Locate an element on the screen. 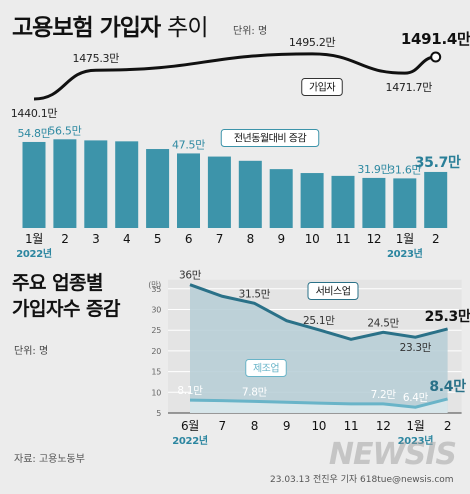 The width and height of the screenshot is (470, 494). manufacturing-legend-callout-box is located at coordinates (266, 368).